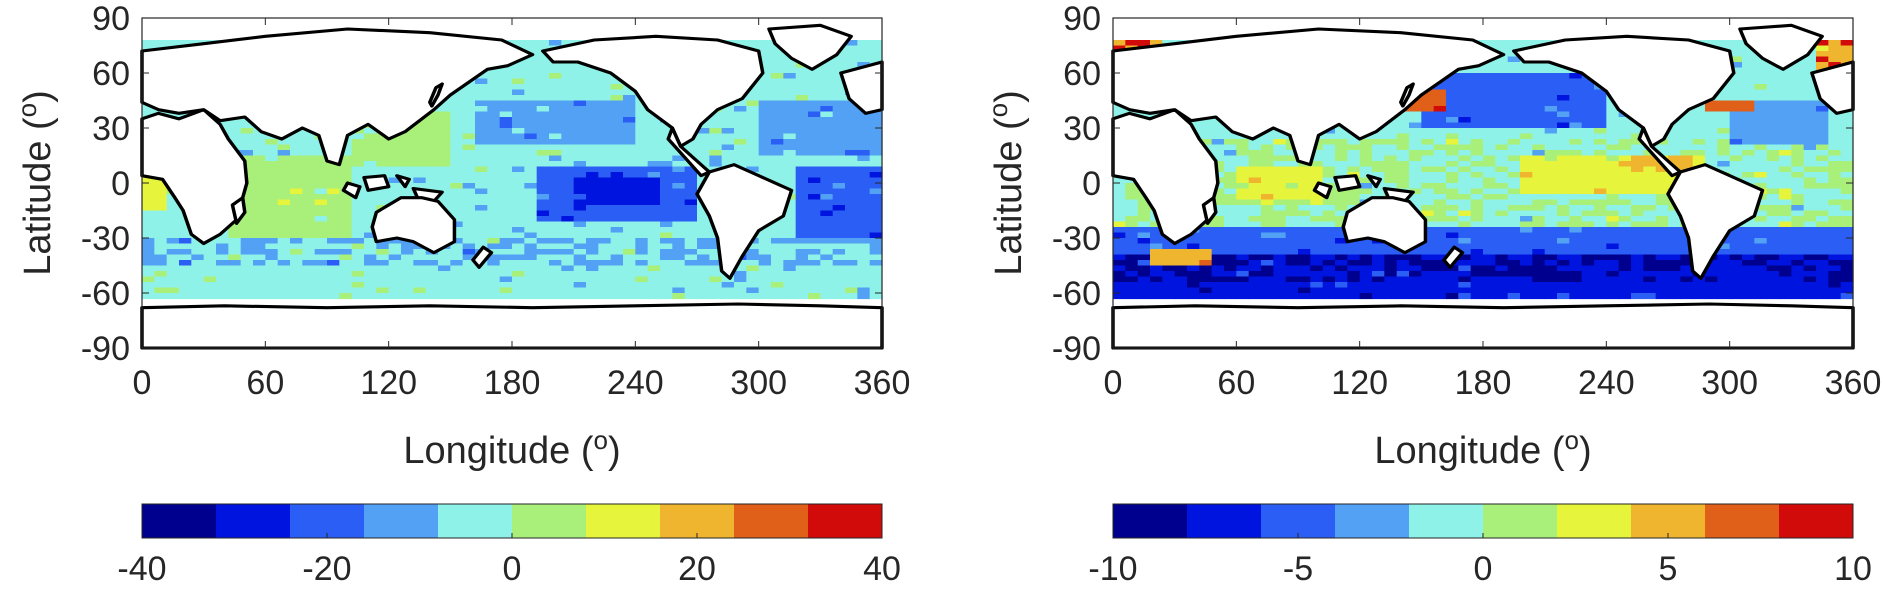  Describe the element at coordinates (512, 383) in the screenshot. I see `x-tick-label: 180` at that location.